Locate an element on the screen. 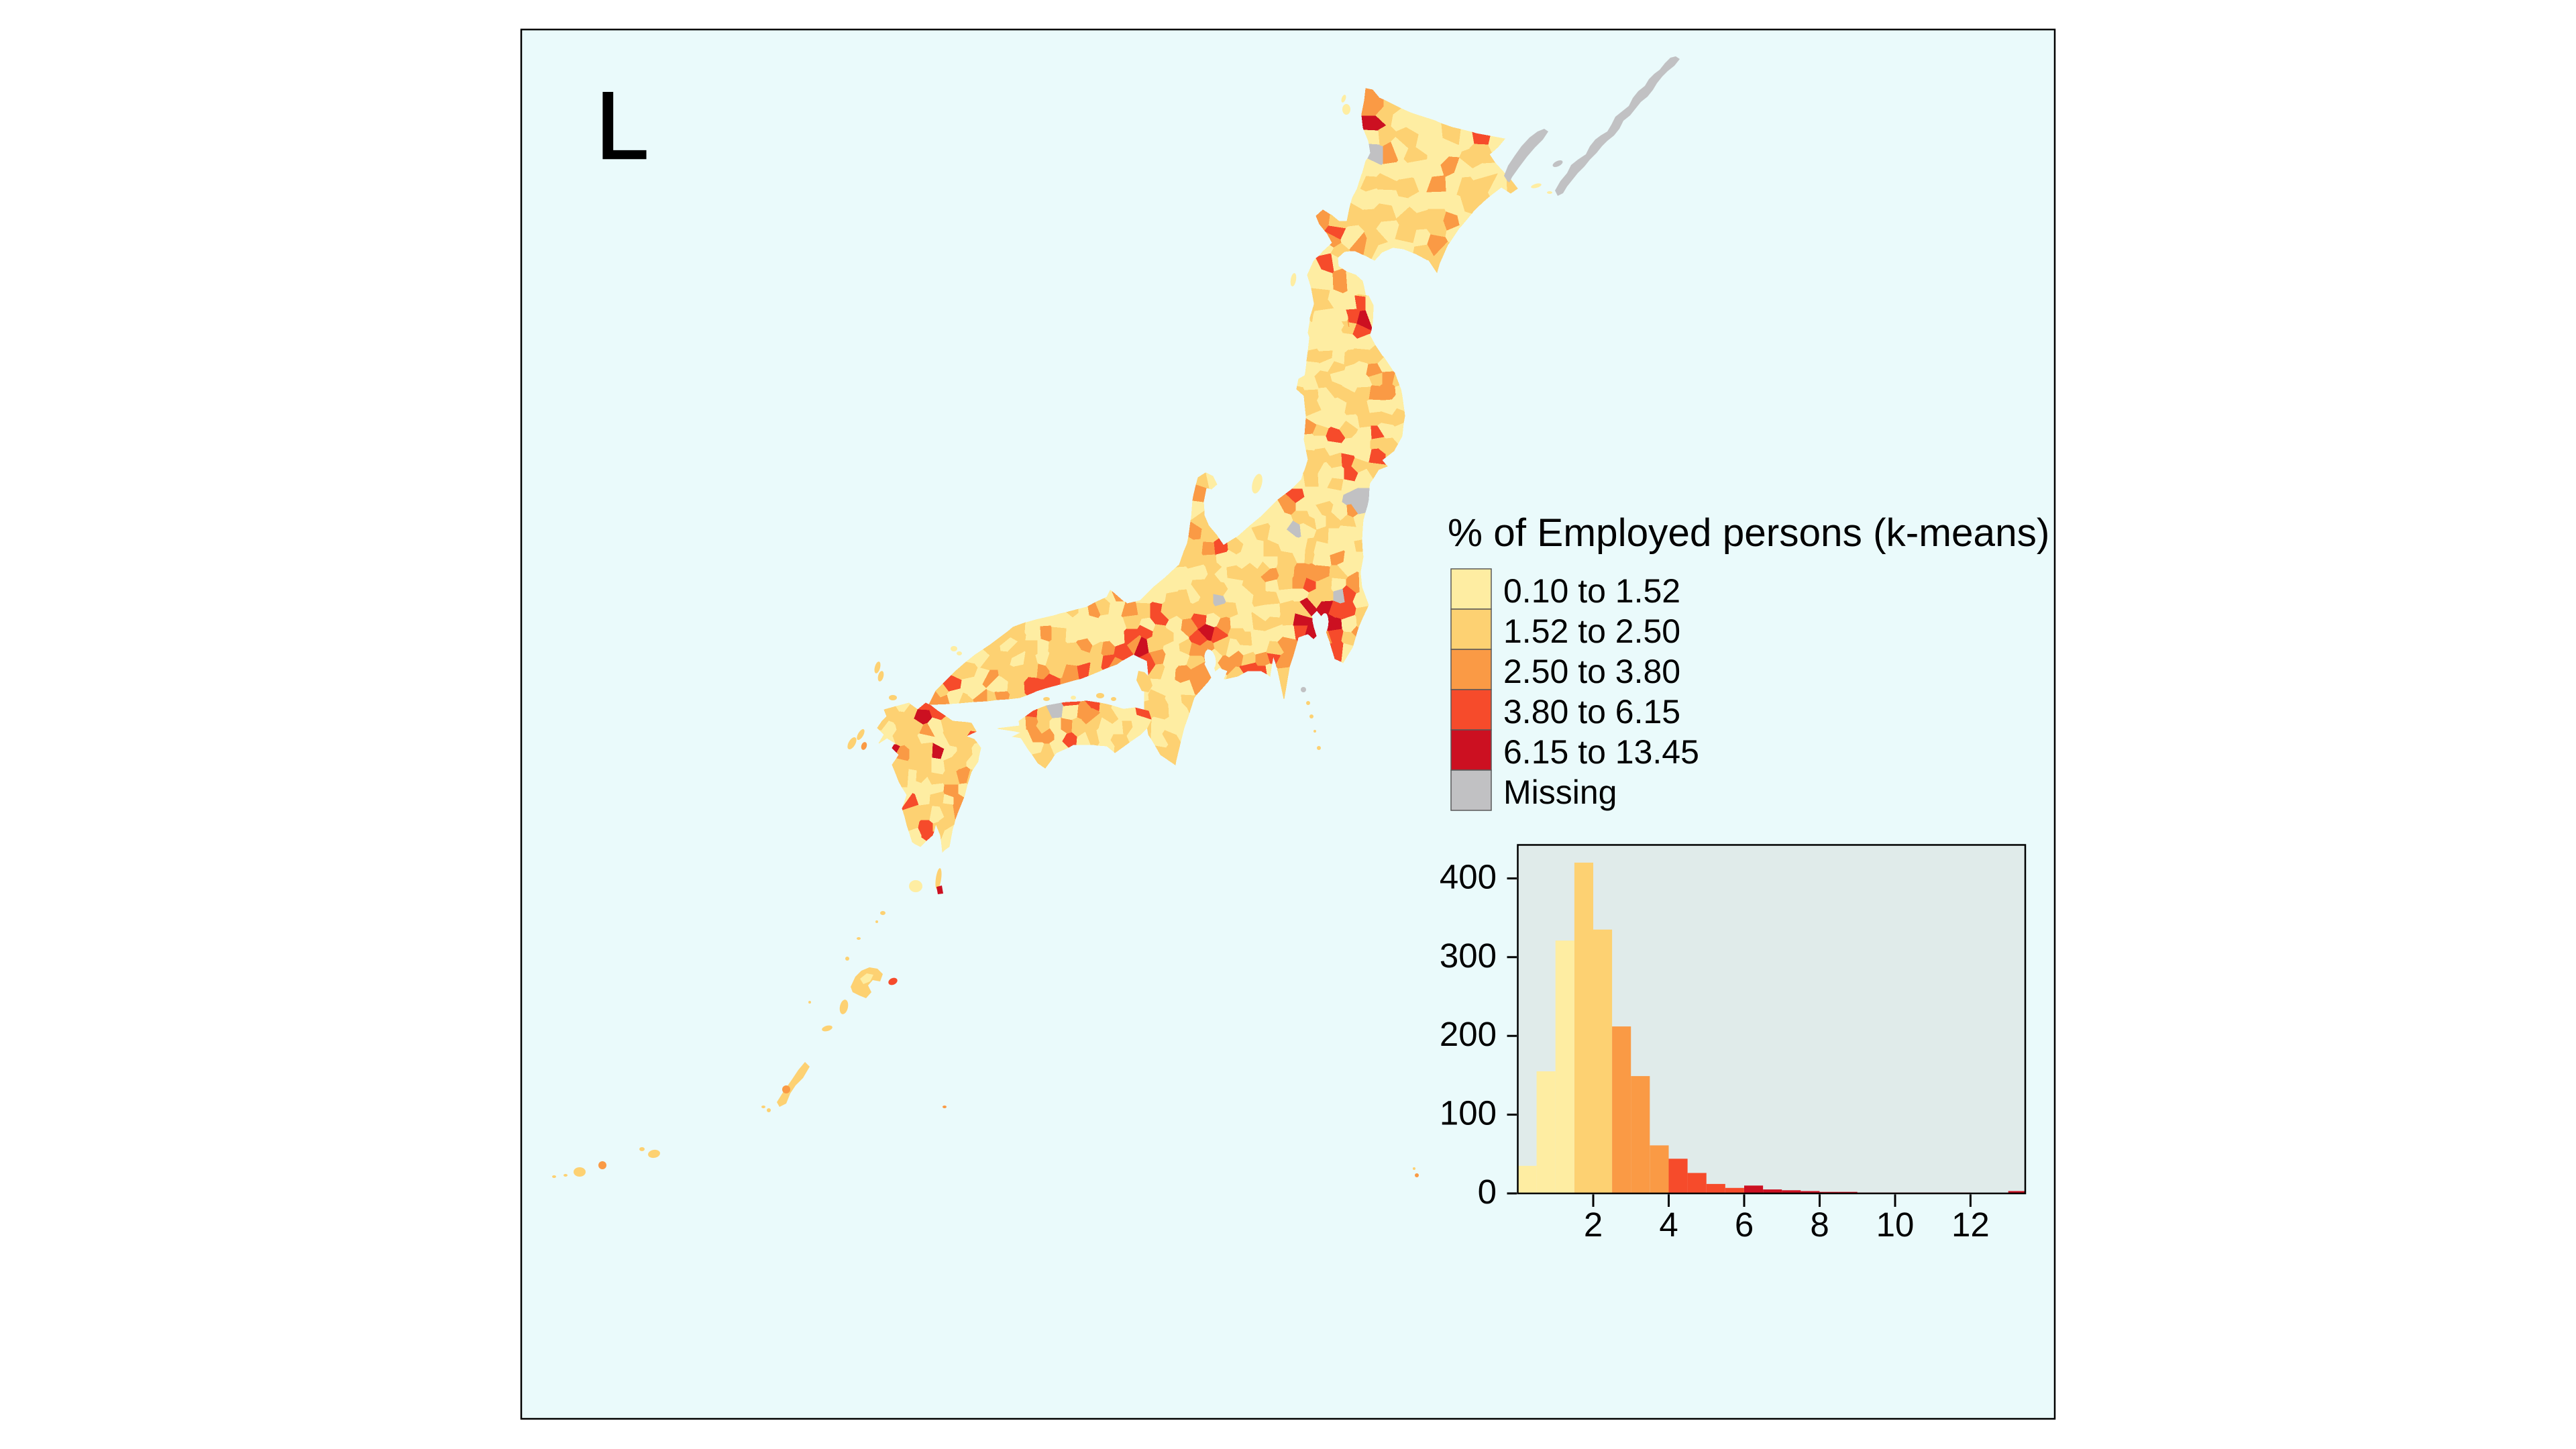  svg-text: 4 is located at coordinates (1668, 1224).